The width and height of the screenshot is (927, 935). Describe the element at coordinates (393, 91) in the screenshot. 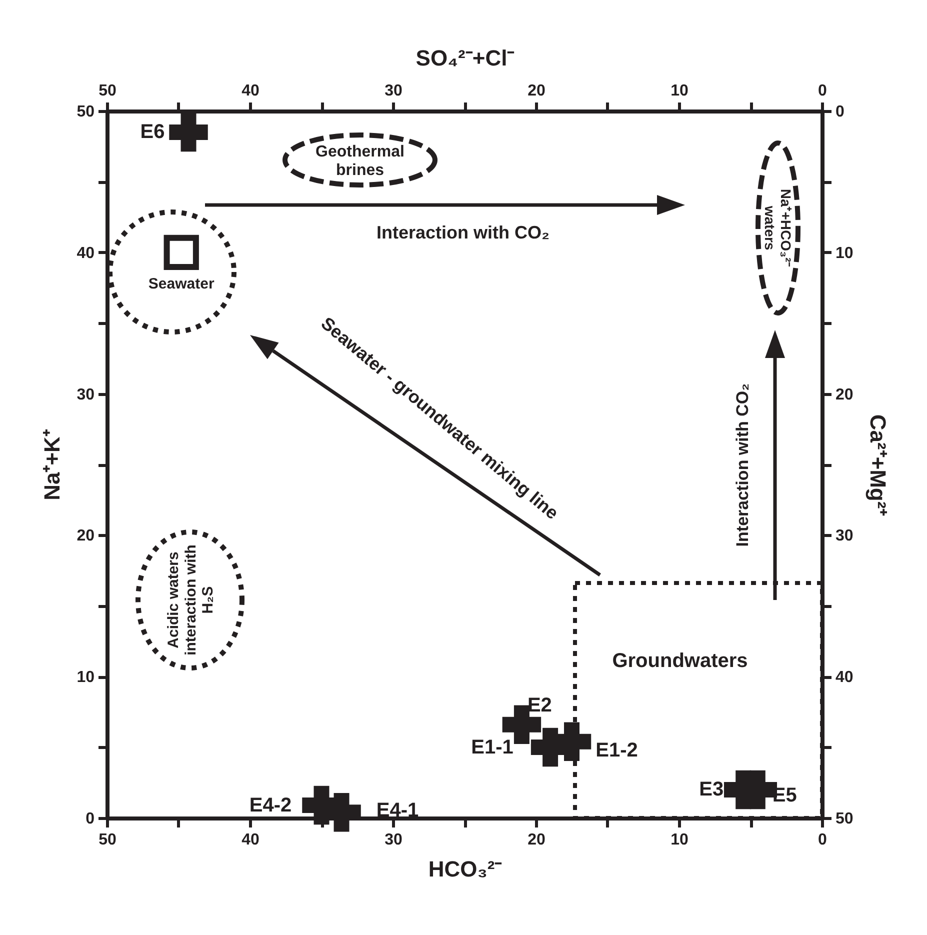

I see `x-tick-label: 30` at that location.